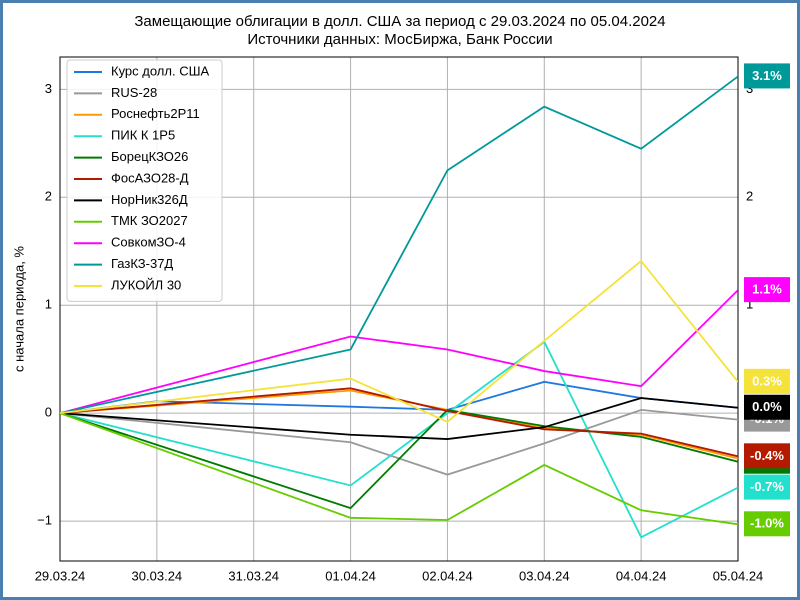 The height and width of the screenshot is (600, 800). Describe the element at coordinates (48, 88) in the screenshot. I see `y-tick-label: 3` at that location.